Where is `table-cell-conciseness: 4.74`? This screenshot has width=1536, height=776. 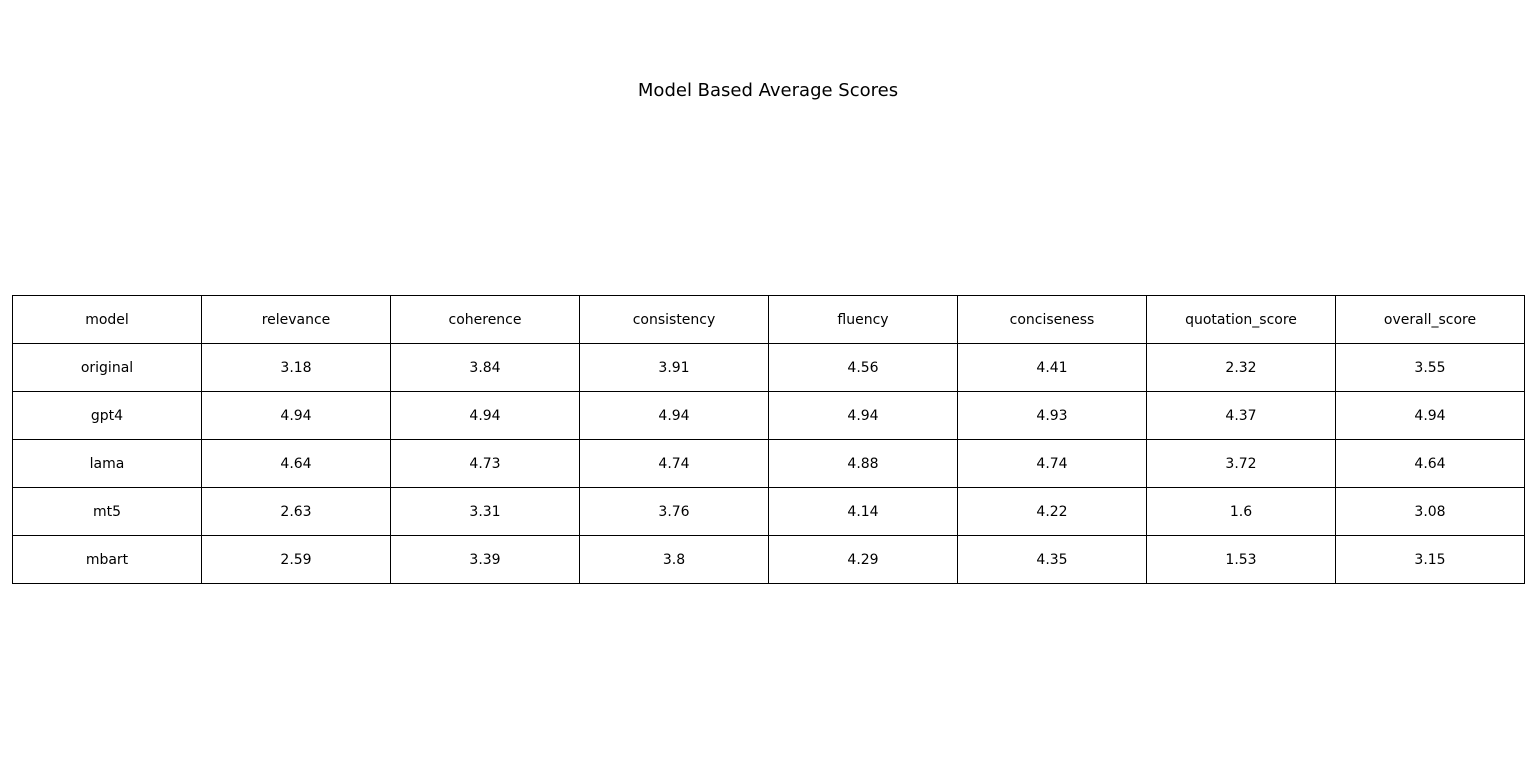
table-cell-conciseness: 4.74 is located at coordinates (1052, 463).